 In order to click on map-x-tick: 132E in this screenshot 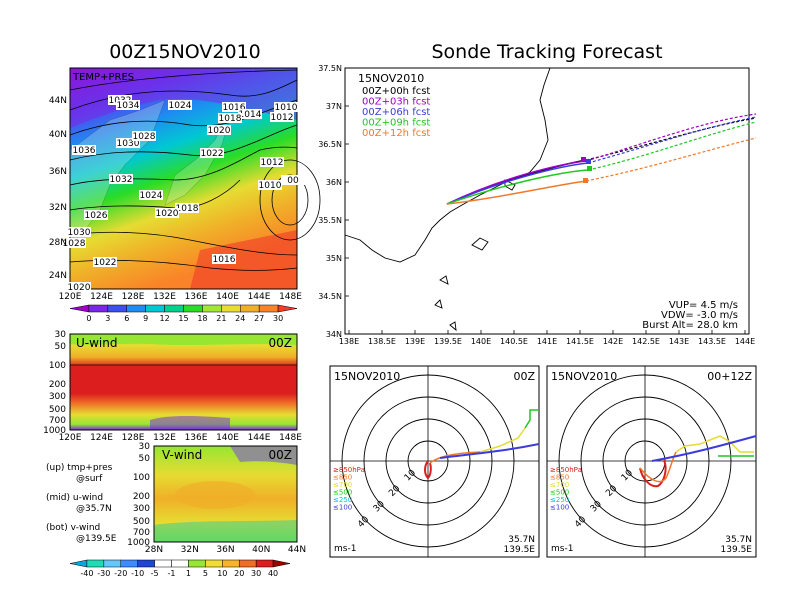, I will do `click(164, 297)`.